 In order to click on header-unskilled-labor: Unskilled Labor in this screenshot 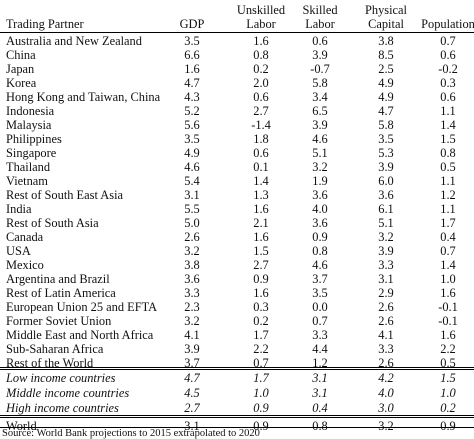, I will do `click(261, 17)`.